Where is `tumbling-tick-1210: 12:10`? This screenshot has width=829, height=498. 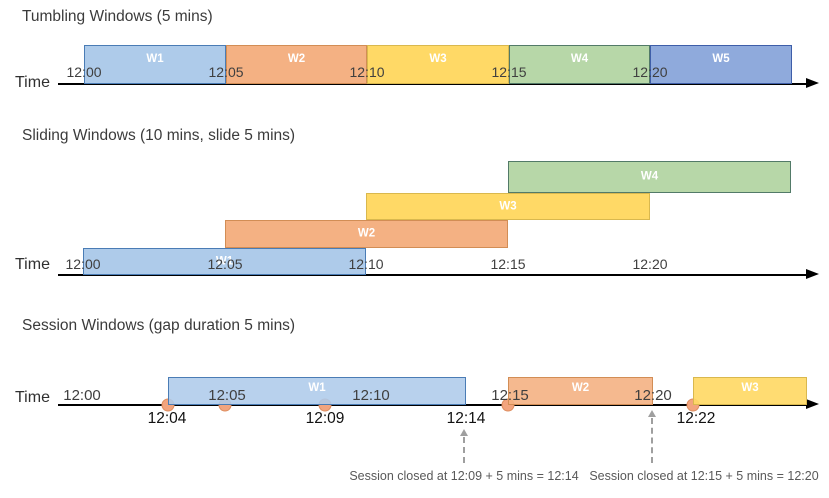 tumbling-tick-1210: 12:10 is located at coordinates (367, 72).